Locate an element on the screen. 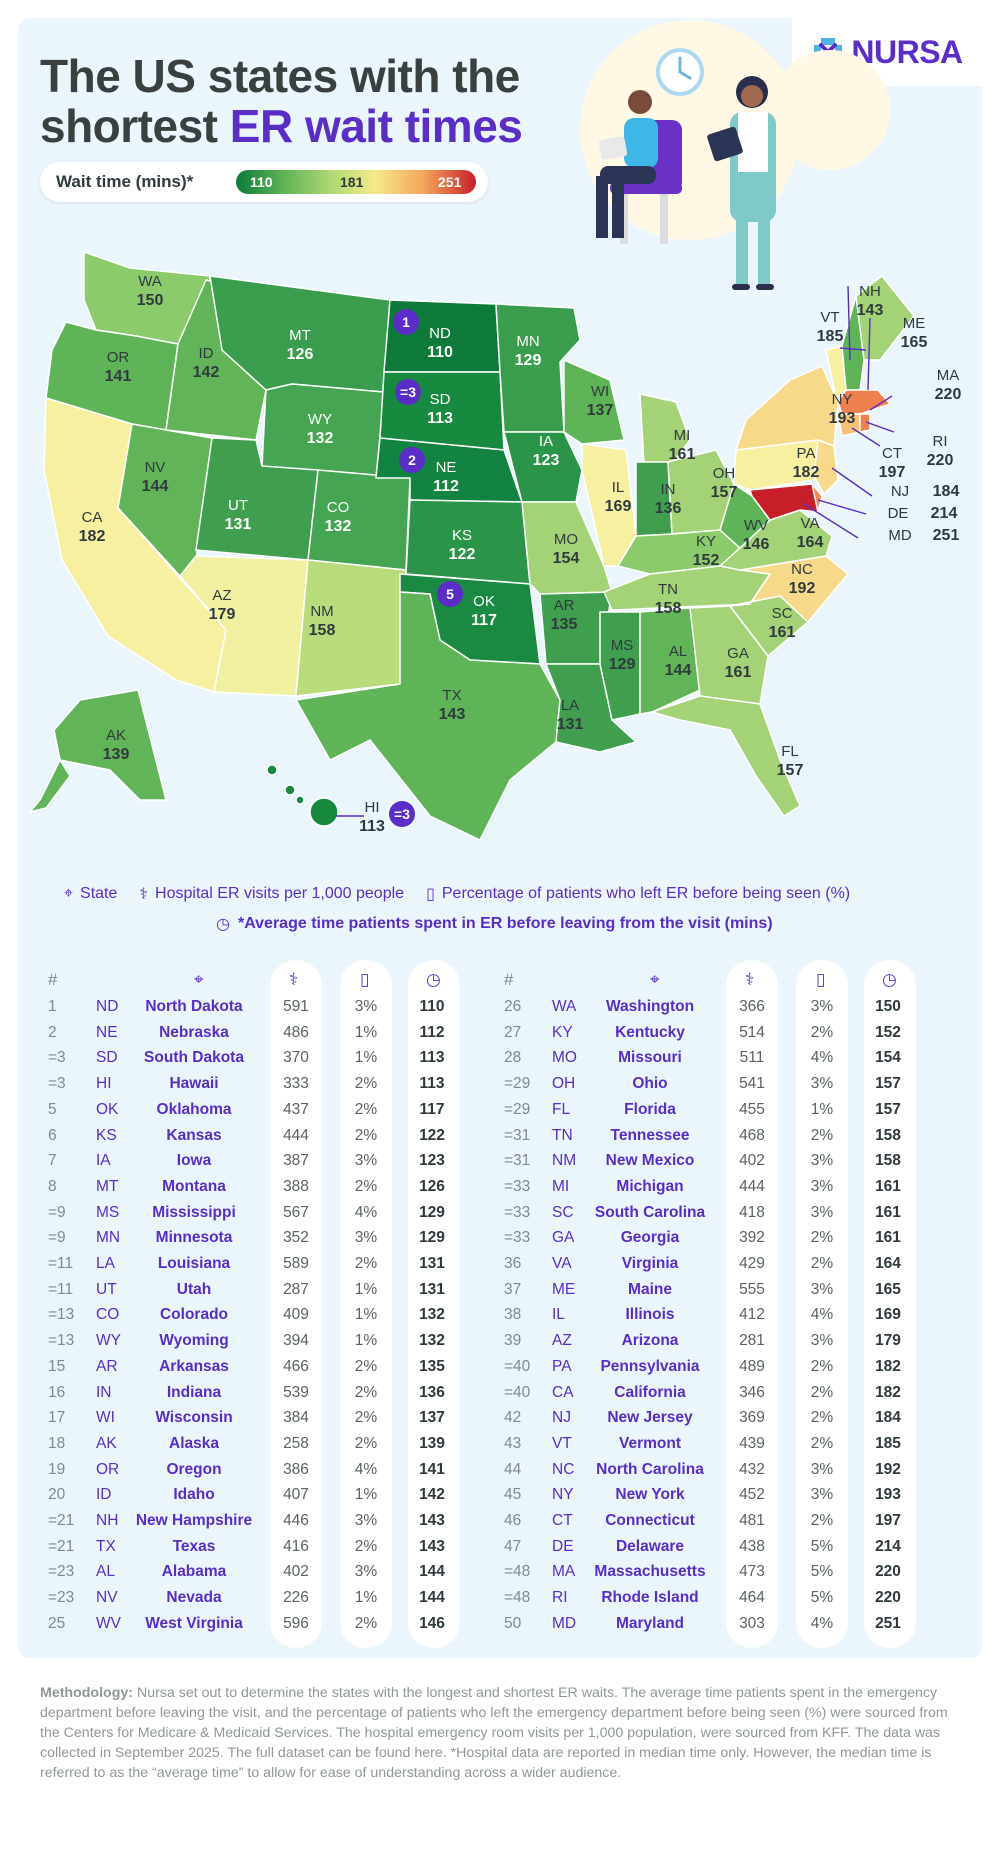 The width and height of the screenshot is (1000, 1850). table-wait: 182 is located at coordinates (888, 1392).